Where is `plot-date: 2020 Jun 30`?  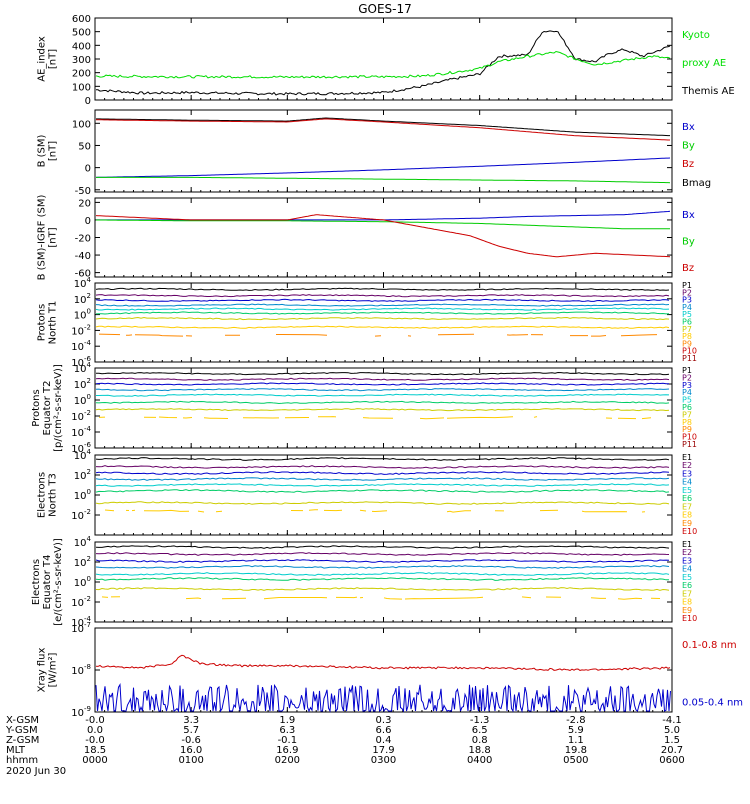 plot-date: 2020 Jun 30 is located at coordinates (36, 771).